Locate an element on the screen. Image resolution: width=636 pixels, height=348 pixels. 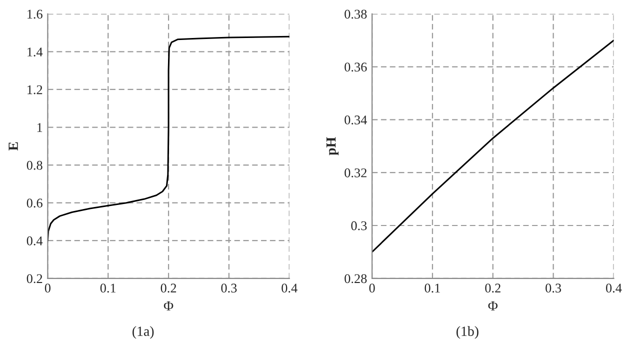
y-tick-label: 0.36 is located at coordinates (355, 67).